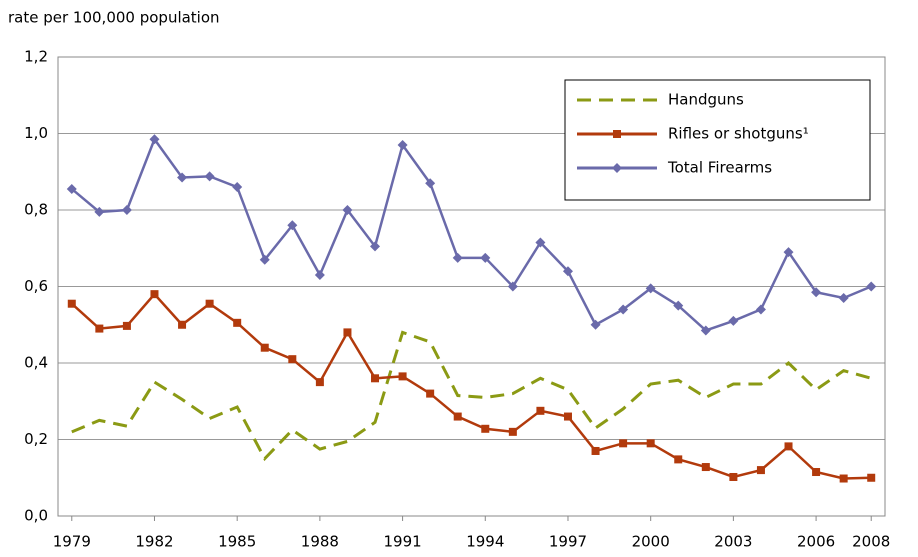 This screenshot has height=557, width=918. Describe the element at coordinates (36, 210) in the screenshot. I see `y-tick-label: 0,8` at that location.